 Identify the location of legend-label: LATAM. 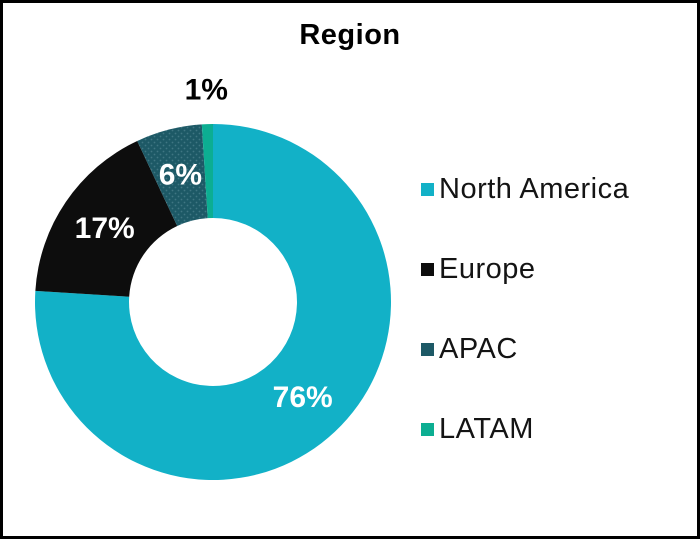
(486, 428).